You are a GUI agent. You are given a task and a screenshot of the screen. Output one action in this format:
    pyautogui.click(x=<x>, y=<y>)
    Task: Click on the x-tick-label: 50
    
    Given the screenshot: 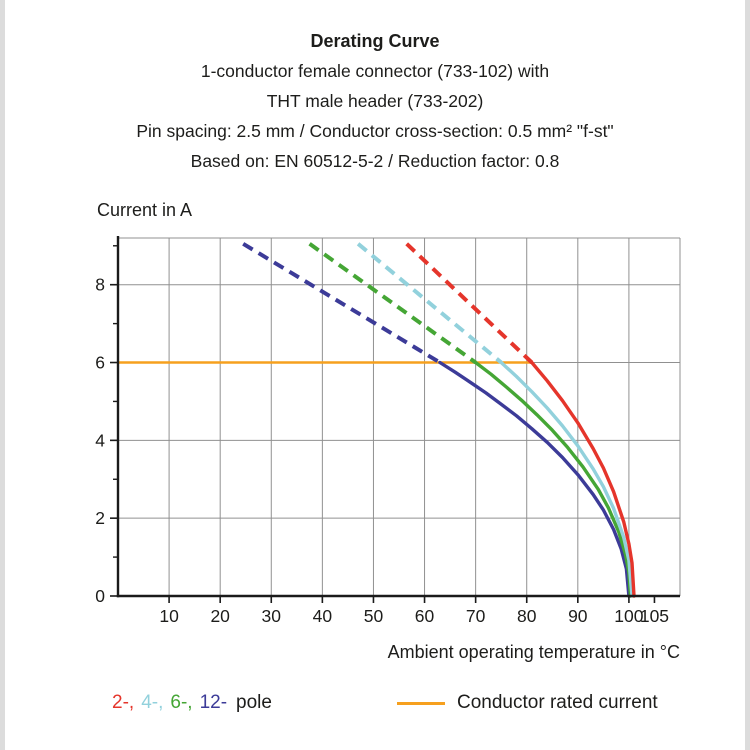 What is the action you would take?
    pyautogui.click(x=374, y=616)
    